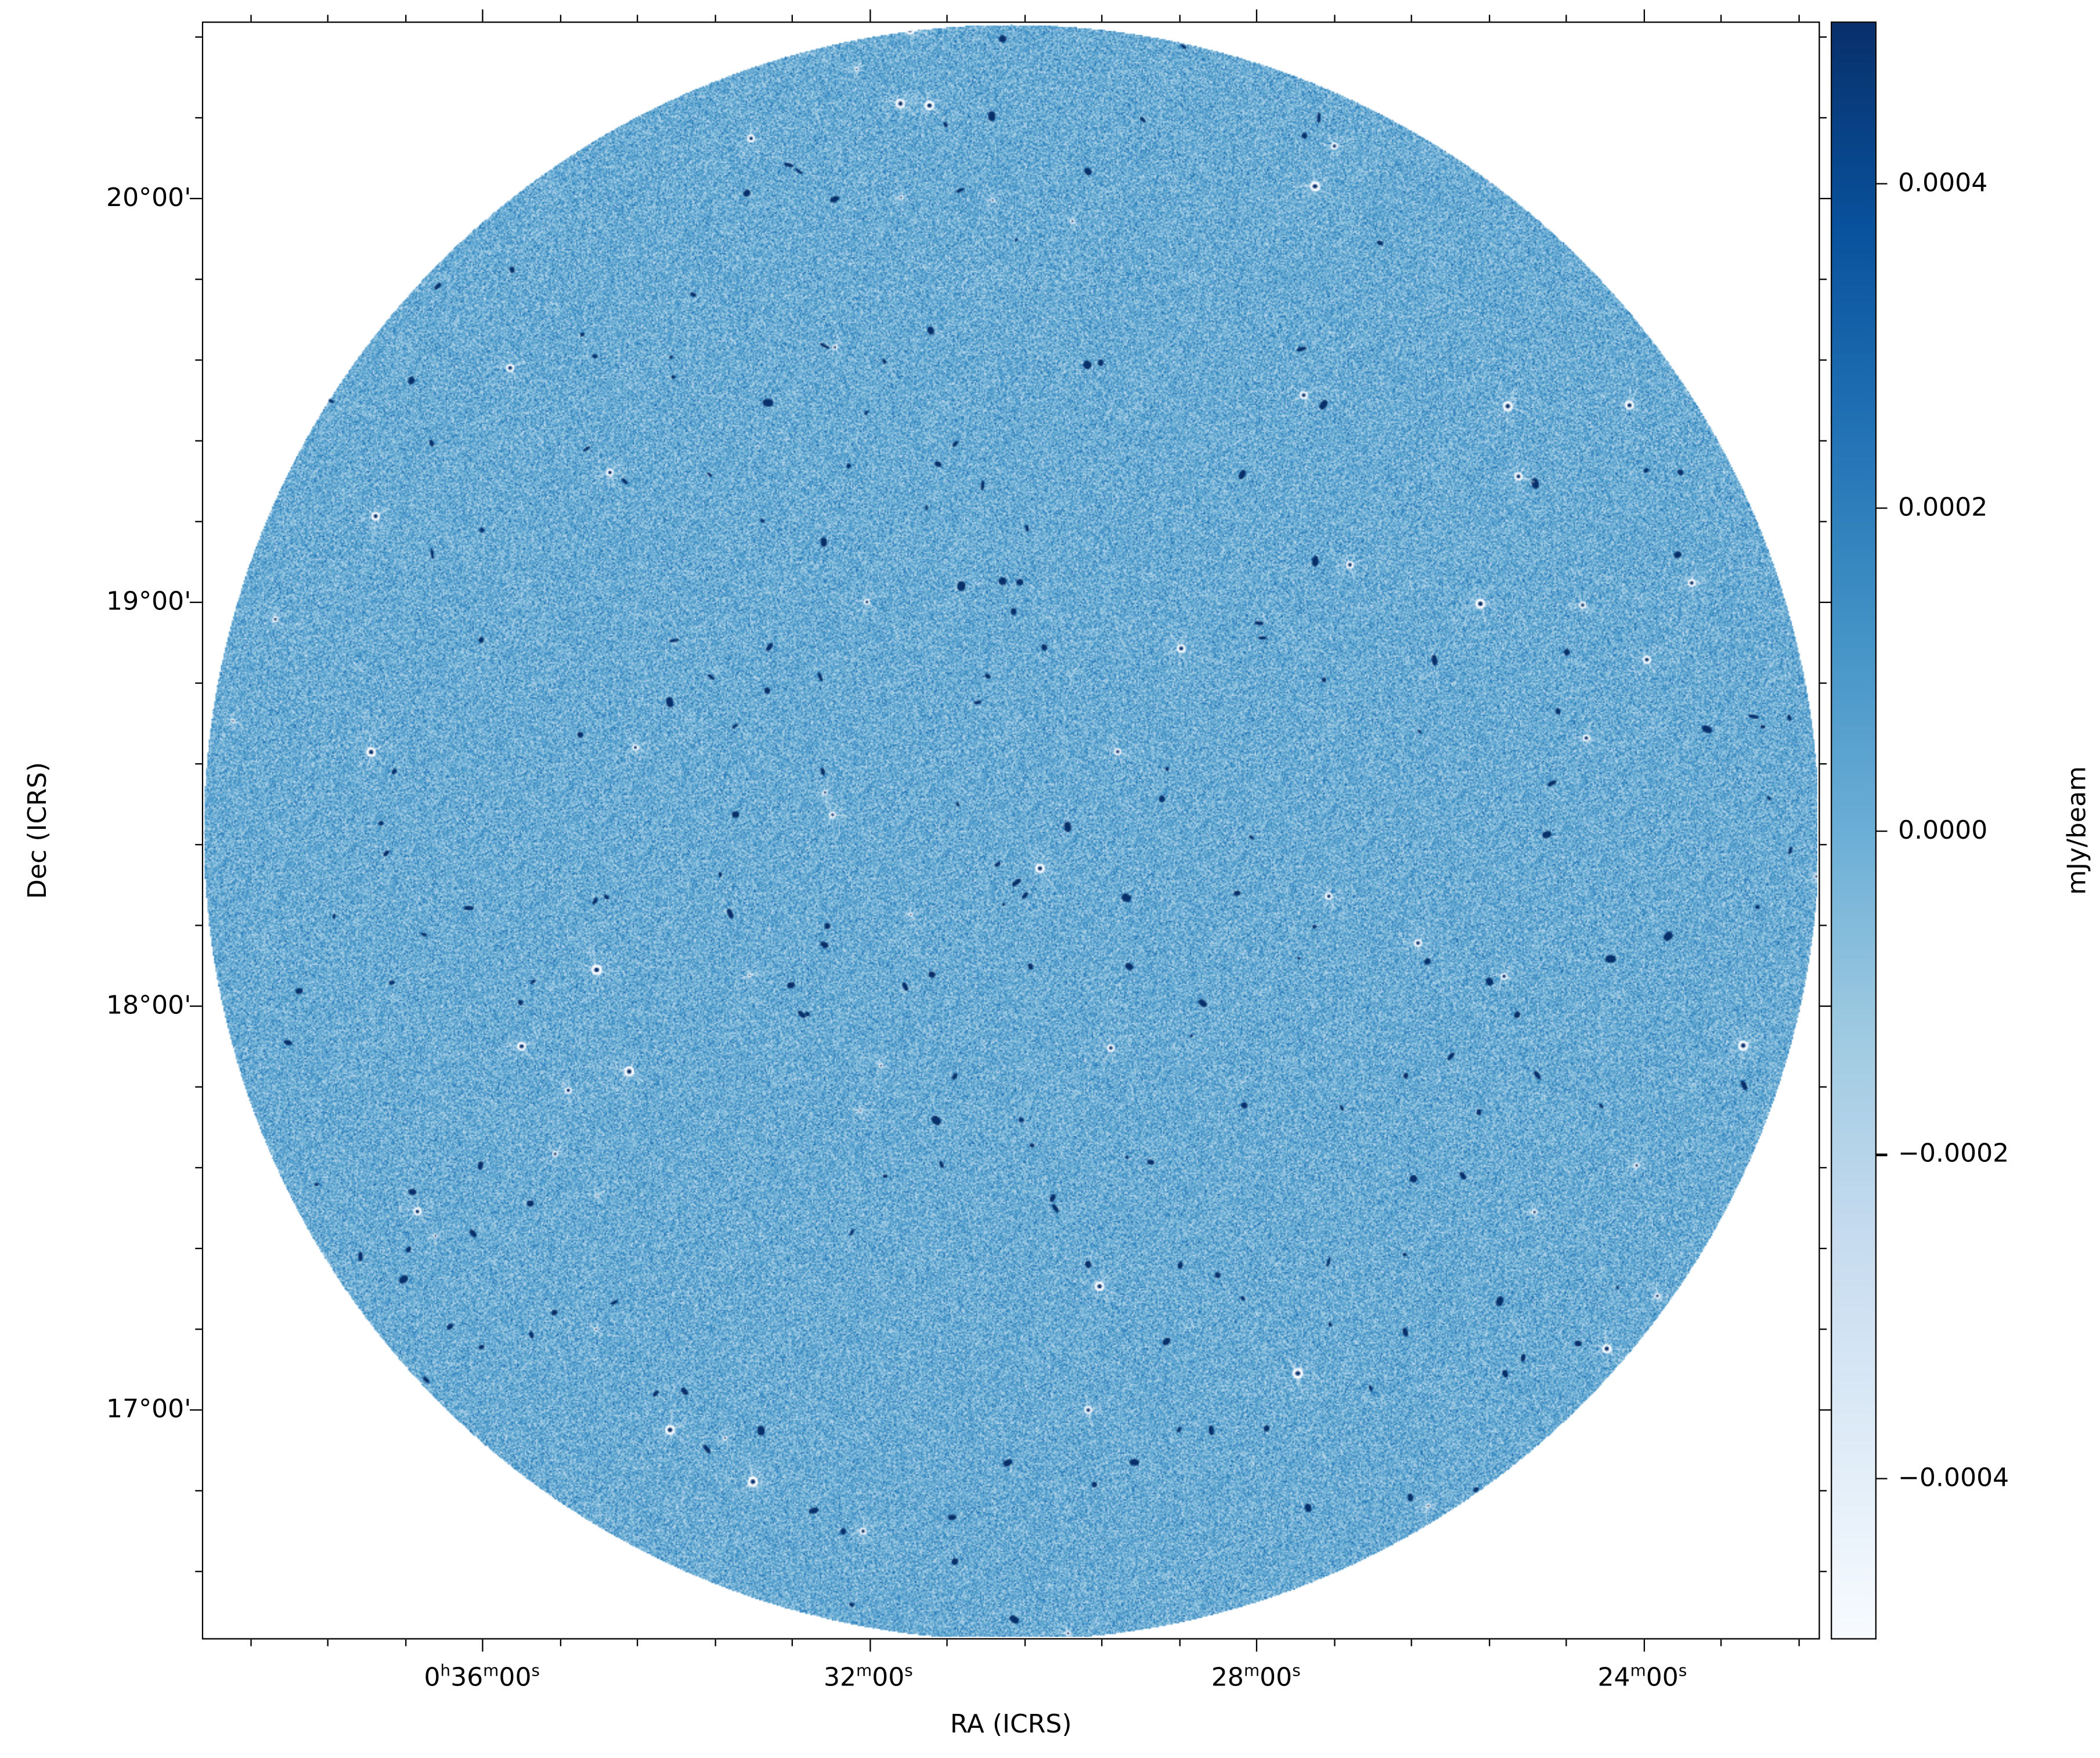  Describe the element at coordinates (38, 830) in the screenshot. I see `y-axis-label: Dec (ICRS)` at that location.